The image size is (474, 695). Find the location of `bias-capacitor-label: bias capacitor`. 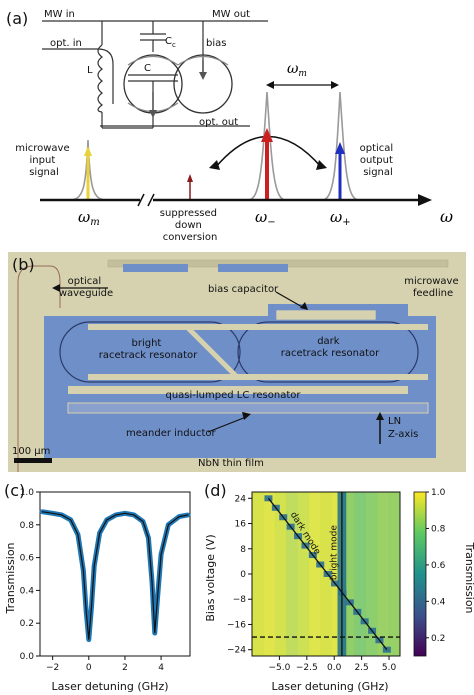

bias-capacitor-label: bias capacitor is located at coordinates (243, 289).